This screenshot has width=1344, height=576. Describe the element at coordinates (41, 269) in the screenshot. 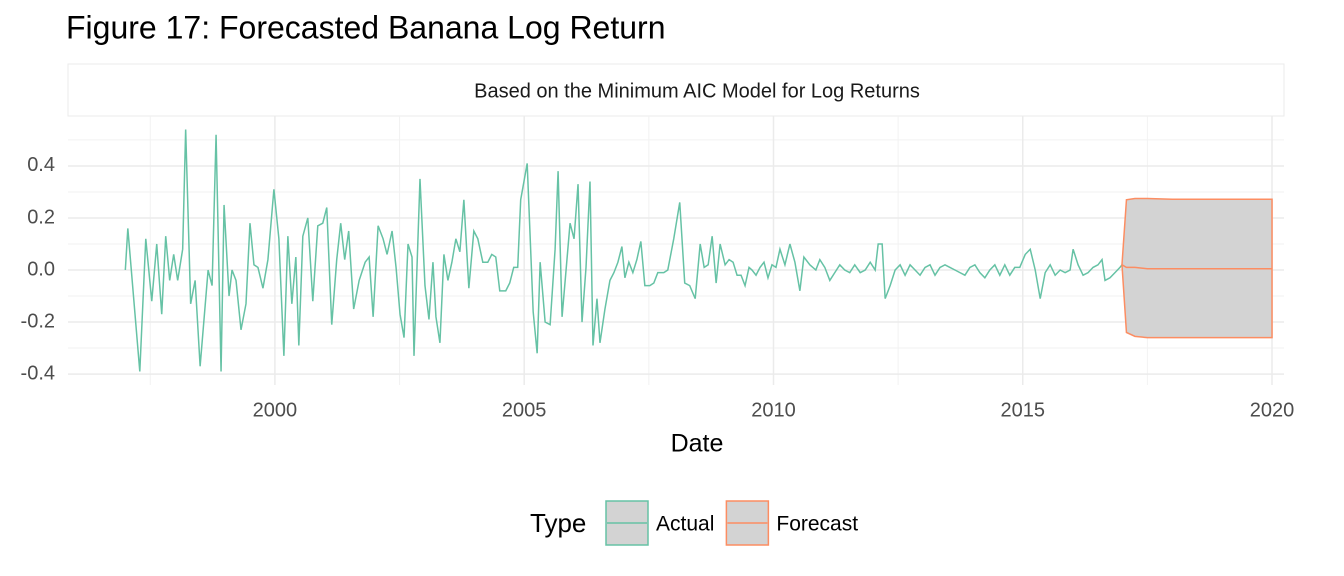

I see `y-tick-label: 0.0` at that location.